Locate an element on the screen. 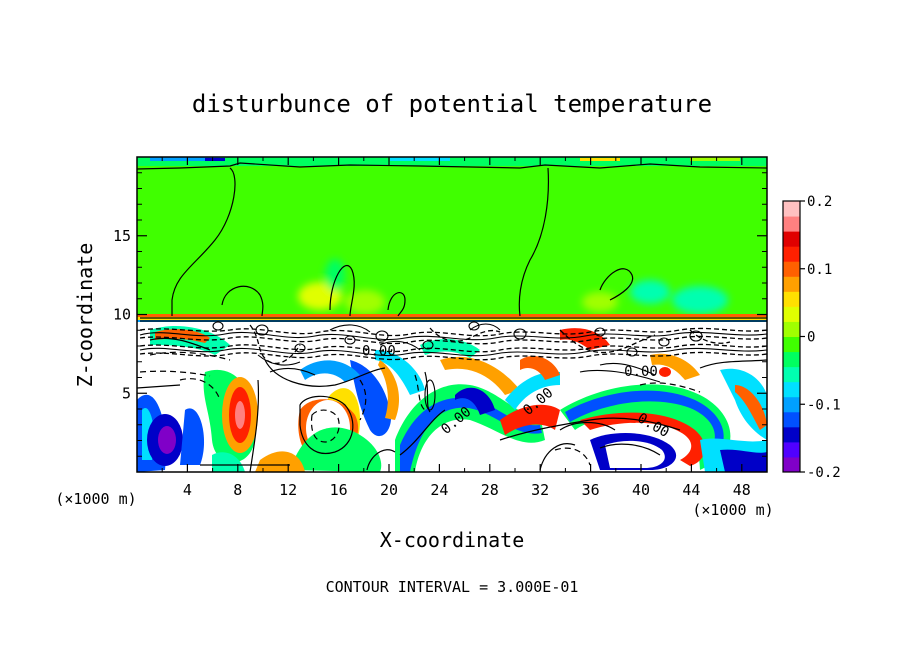 The height and width of the screenshot is (654, 904). y-tick-label: 15 is located at coordinates (122, 236).